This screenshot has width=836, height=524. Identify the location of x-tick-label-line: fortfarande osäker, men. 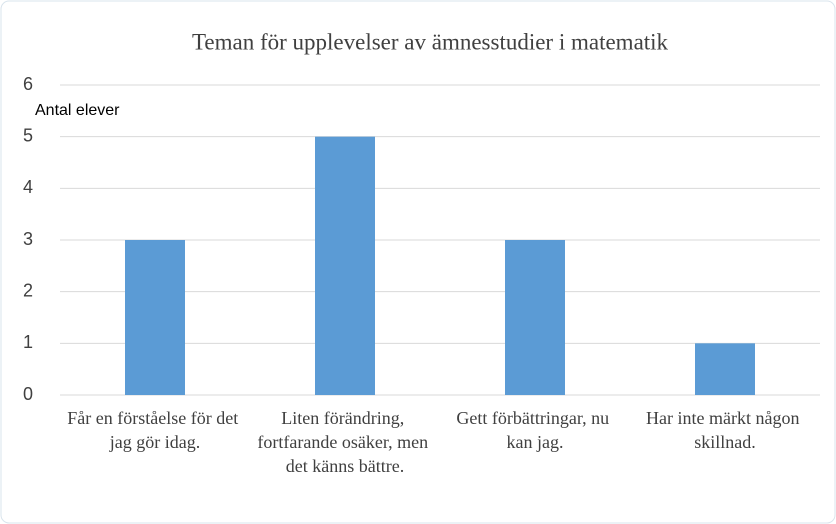
(344, 442).